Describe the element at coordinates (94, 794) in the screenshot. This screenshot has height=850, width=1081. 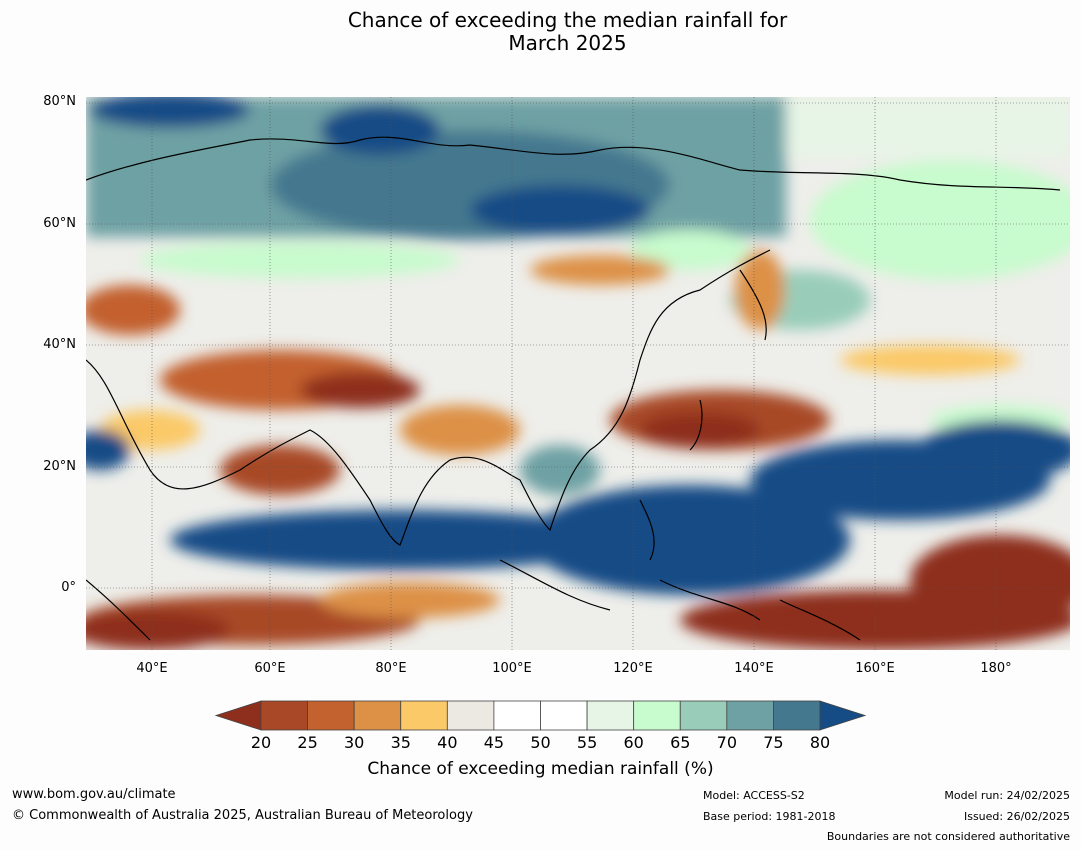
I see `website-link: www.bom.gov.au/climate` at that location.